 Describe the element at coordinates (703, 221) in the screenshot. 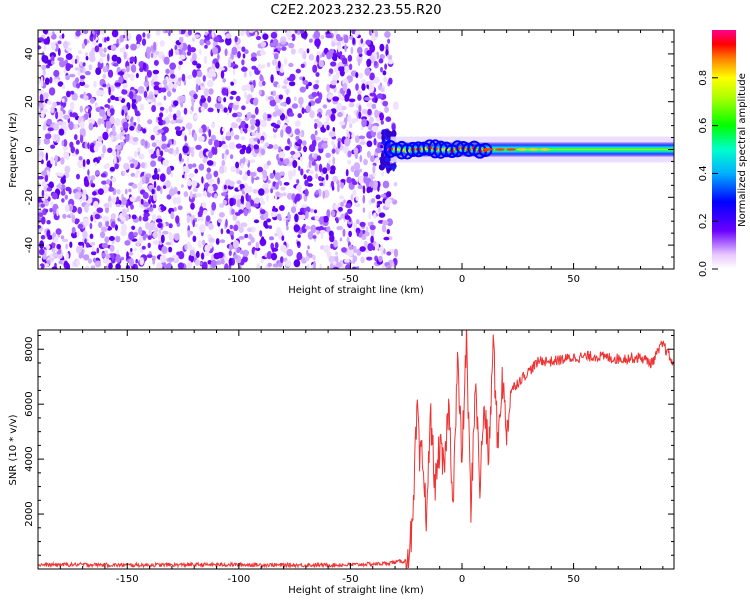

I see `colorbar-tick-label: 0.2` at that location.